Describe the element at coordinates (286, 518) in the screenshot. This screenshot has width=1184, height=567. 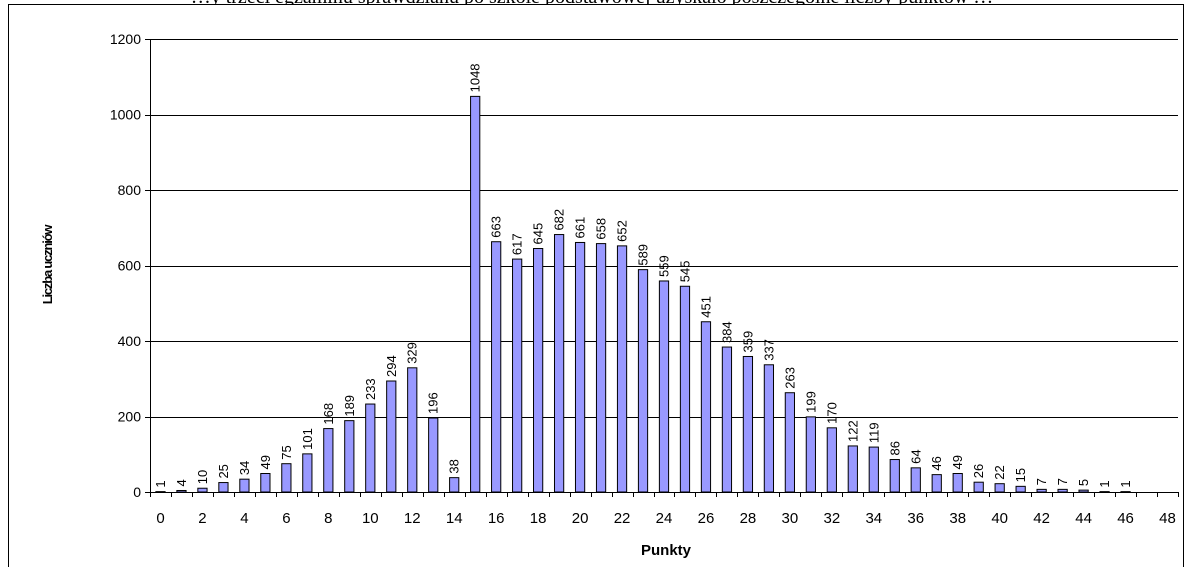
I see `x-tick-label: 6` at that location.